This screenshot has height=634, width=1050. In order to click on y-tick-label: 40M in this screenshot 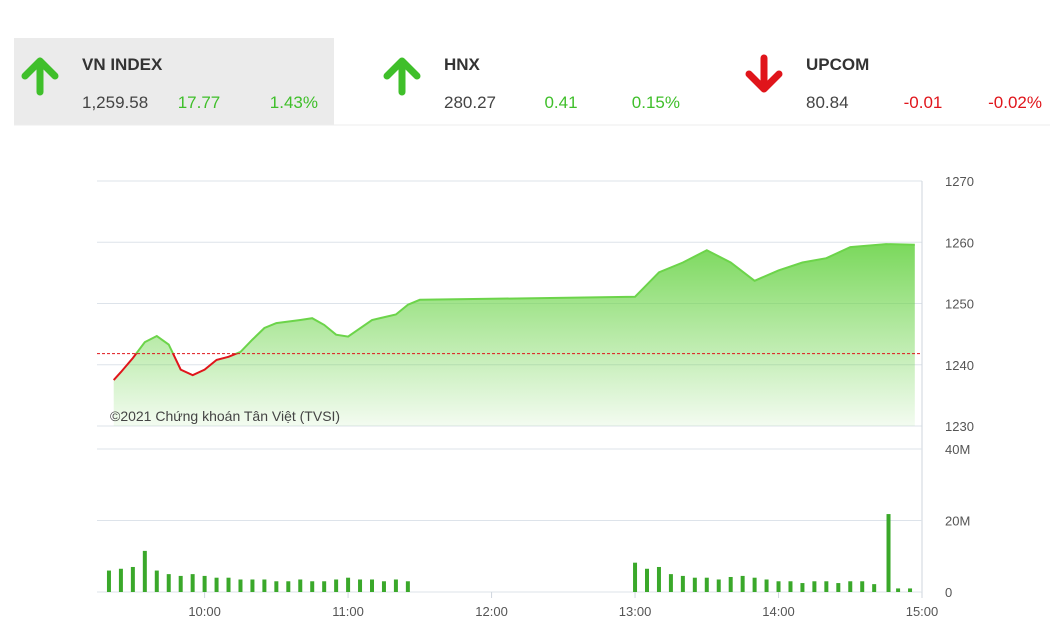, I will do `click(957, 449)`.